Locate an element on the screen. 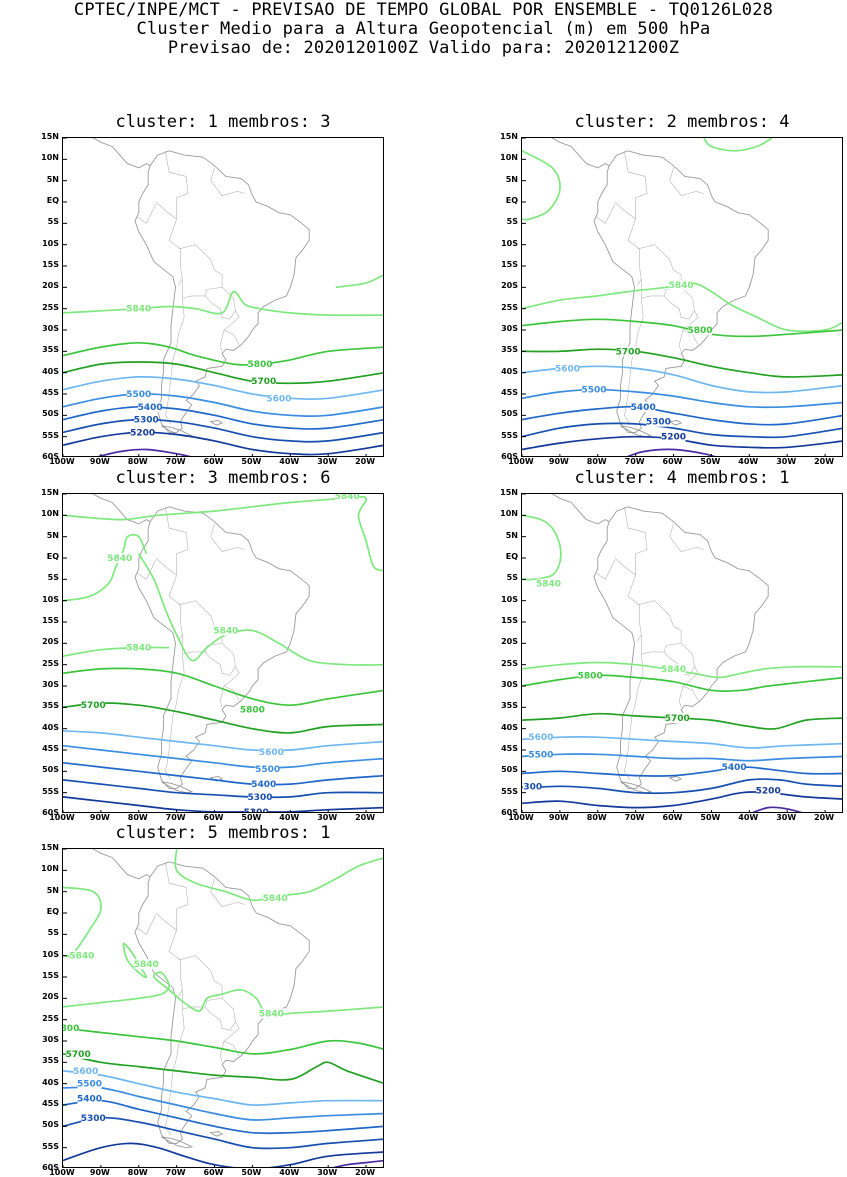 This screenshot has height=1177, width=847. contour-label: 5600 is located at coordinates (540, 738).